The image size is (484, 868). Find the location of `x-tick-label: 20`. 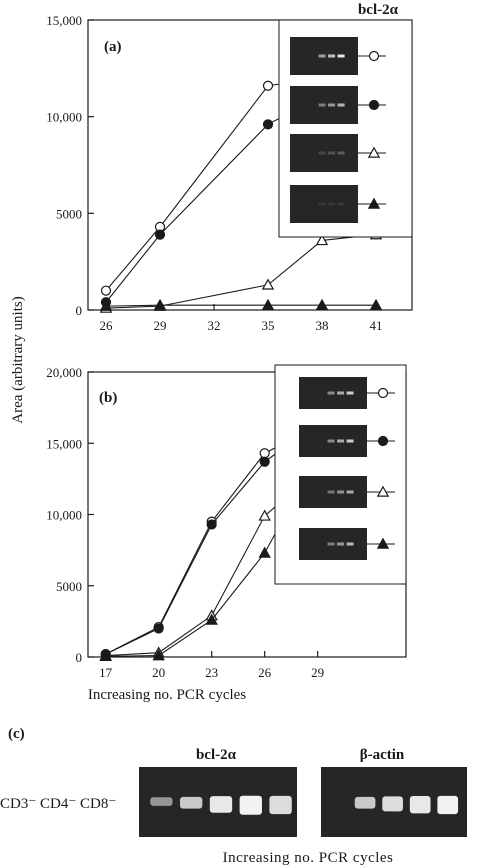

x-tick-label: 20 is located at coordinates (158, 672).